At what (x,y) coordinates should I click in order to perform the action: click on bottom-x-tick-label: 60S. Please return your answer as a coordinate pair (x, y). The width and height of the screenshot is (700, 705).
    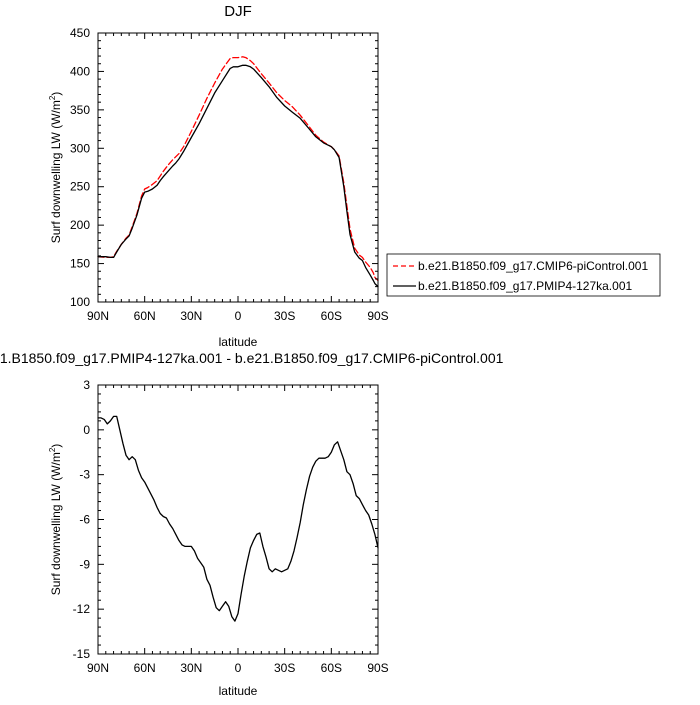
    Looking at the image, I should click on (331, 668).